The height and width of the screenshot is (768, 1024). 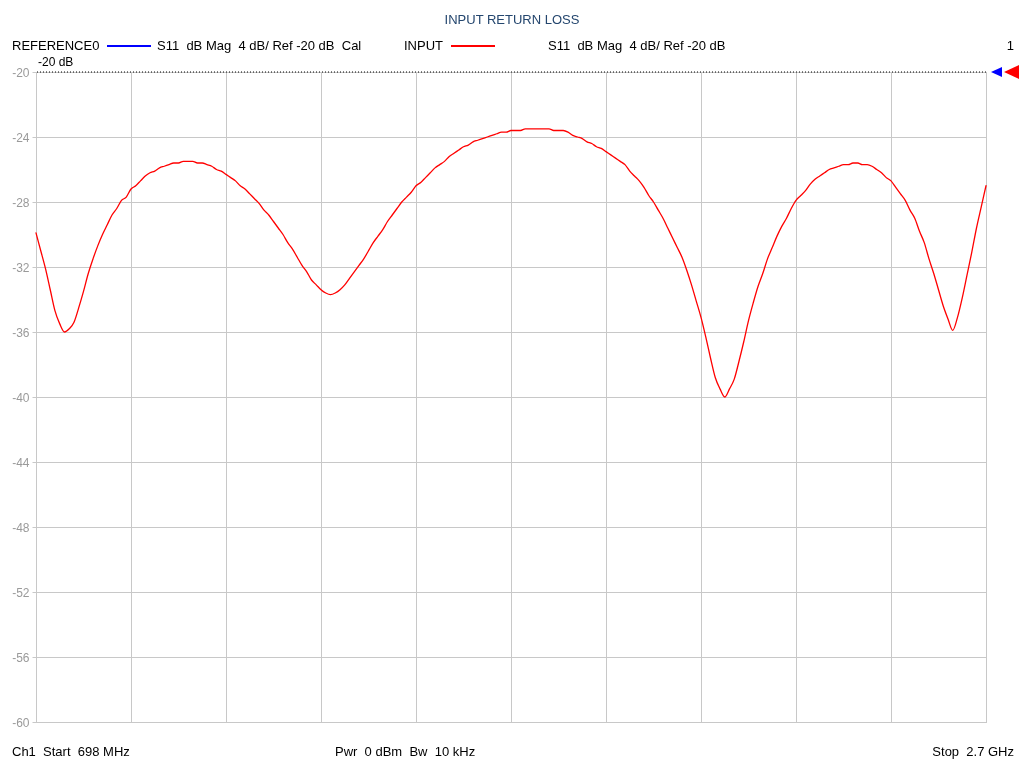 I want to click on y-tick-label: -56, so click(x=21, y=657).